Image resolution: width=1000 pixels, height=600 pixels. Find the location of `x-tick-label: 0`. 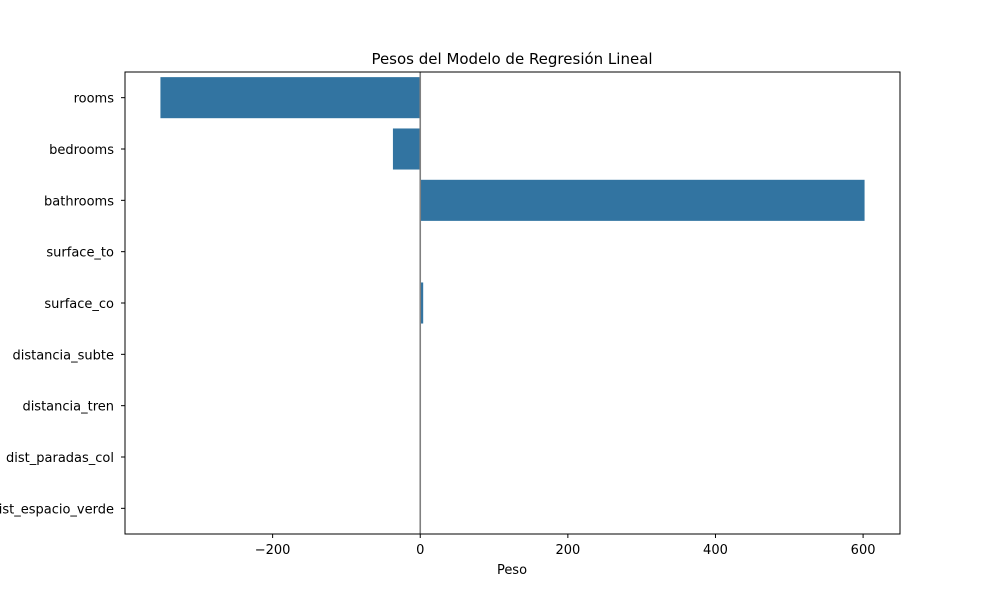

x-tick-label: 0 is located at coordinates (420, 550).